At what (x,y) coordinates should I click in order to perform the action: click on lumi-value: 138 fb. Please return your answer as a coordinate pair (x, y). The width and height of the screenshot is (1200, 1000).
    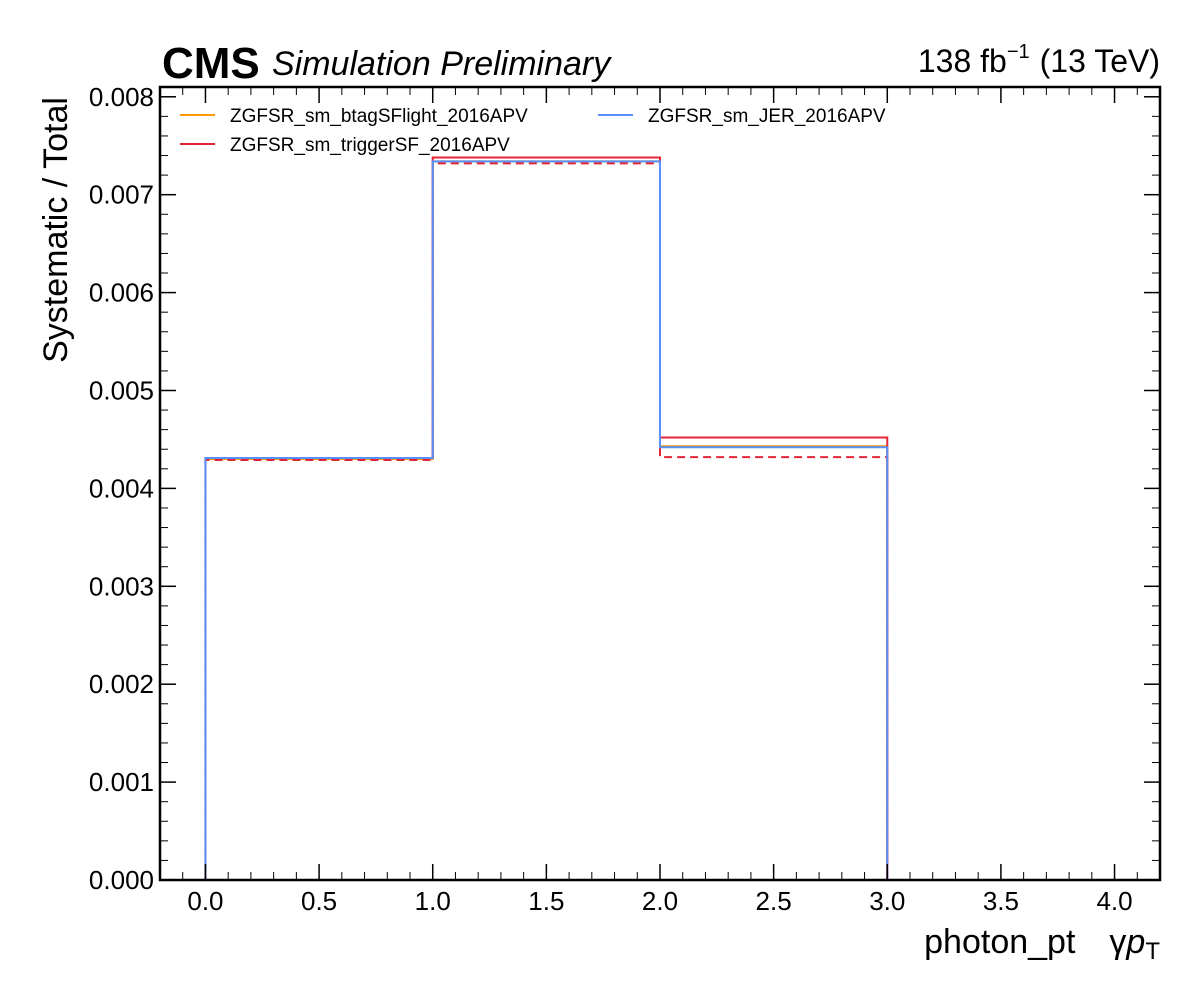
    Looking at the image, I should click on (962, 61).